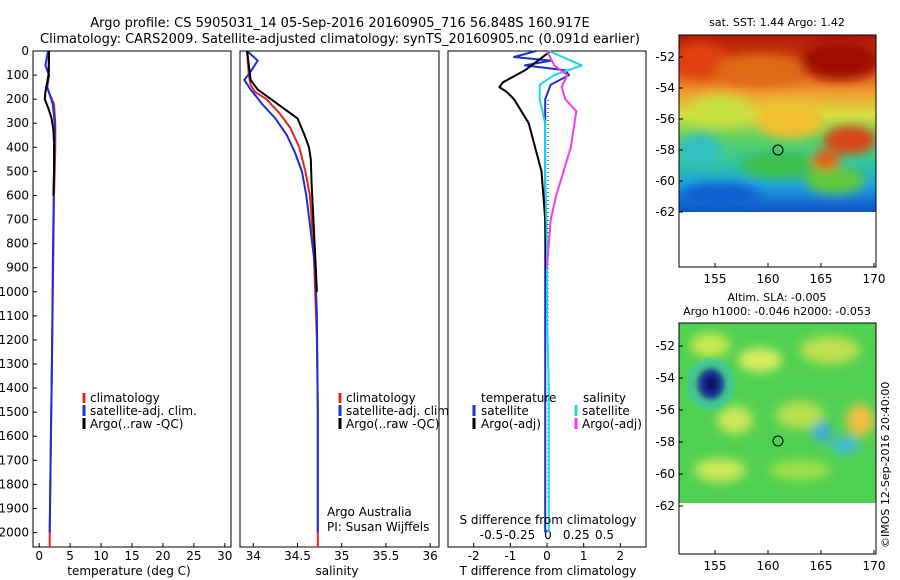 The height and width of the screenshot is (580, 900). What do you see at coordinates (70, 556) in the screenshot?
I see `x-tick-label: 5` at bounding box center [70, 556].